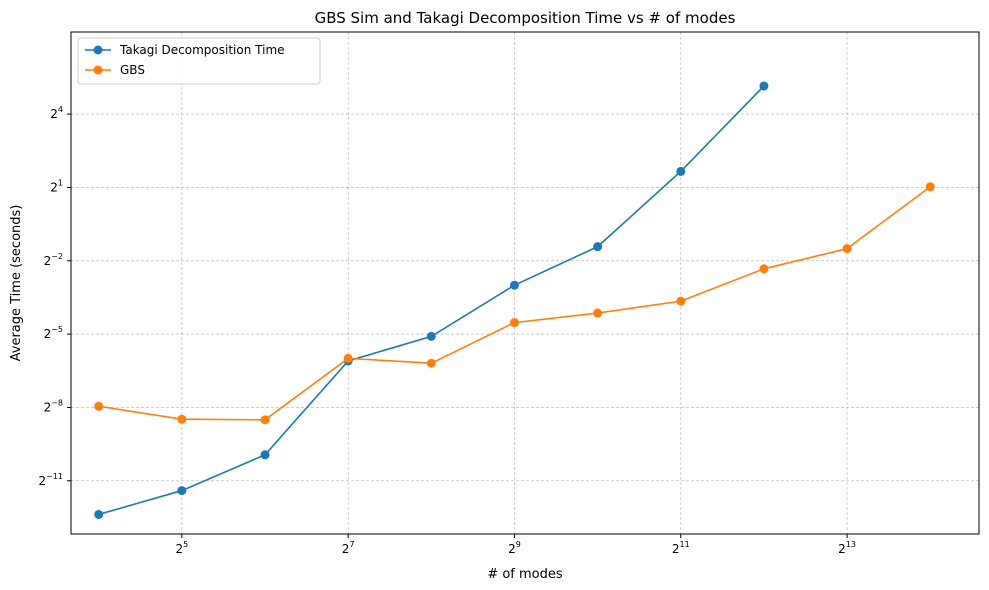  I want to click on y-tick-label-2: 2−2, so click(53, 260).